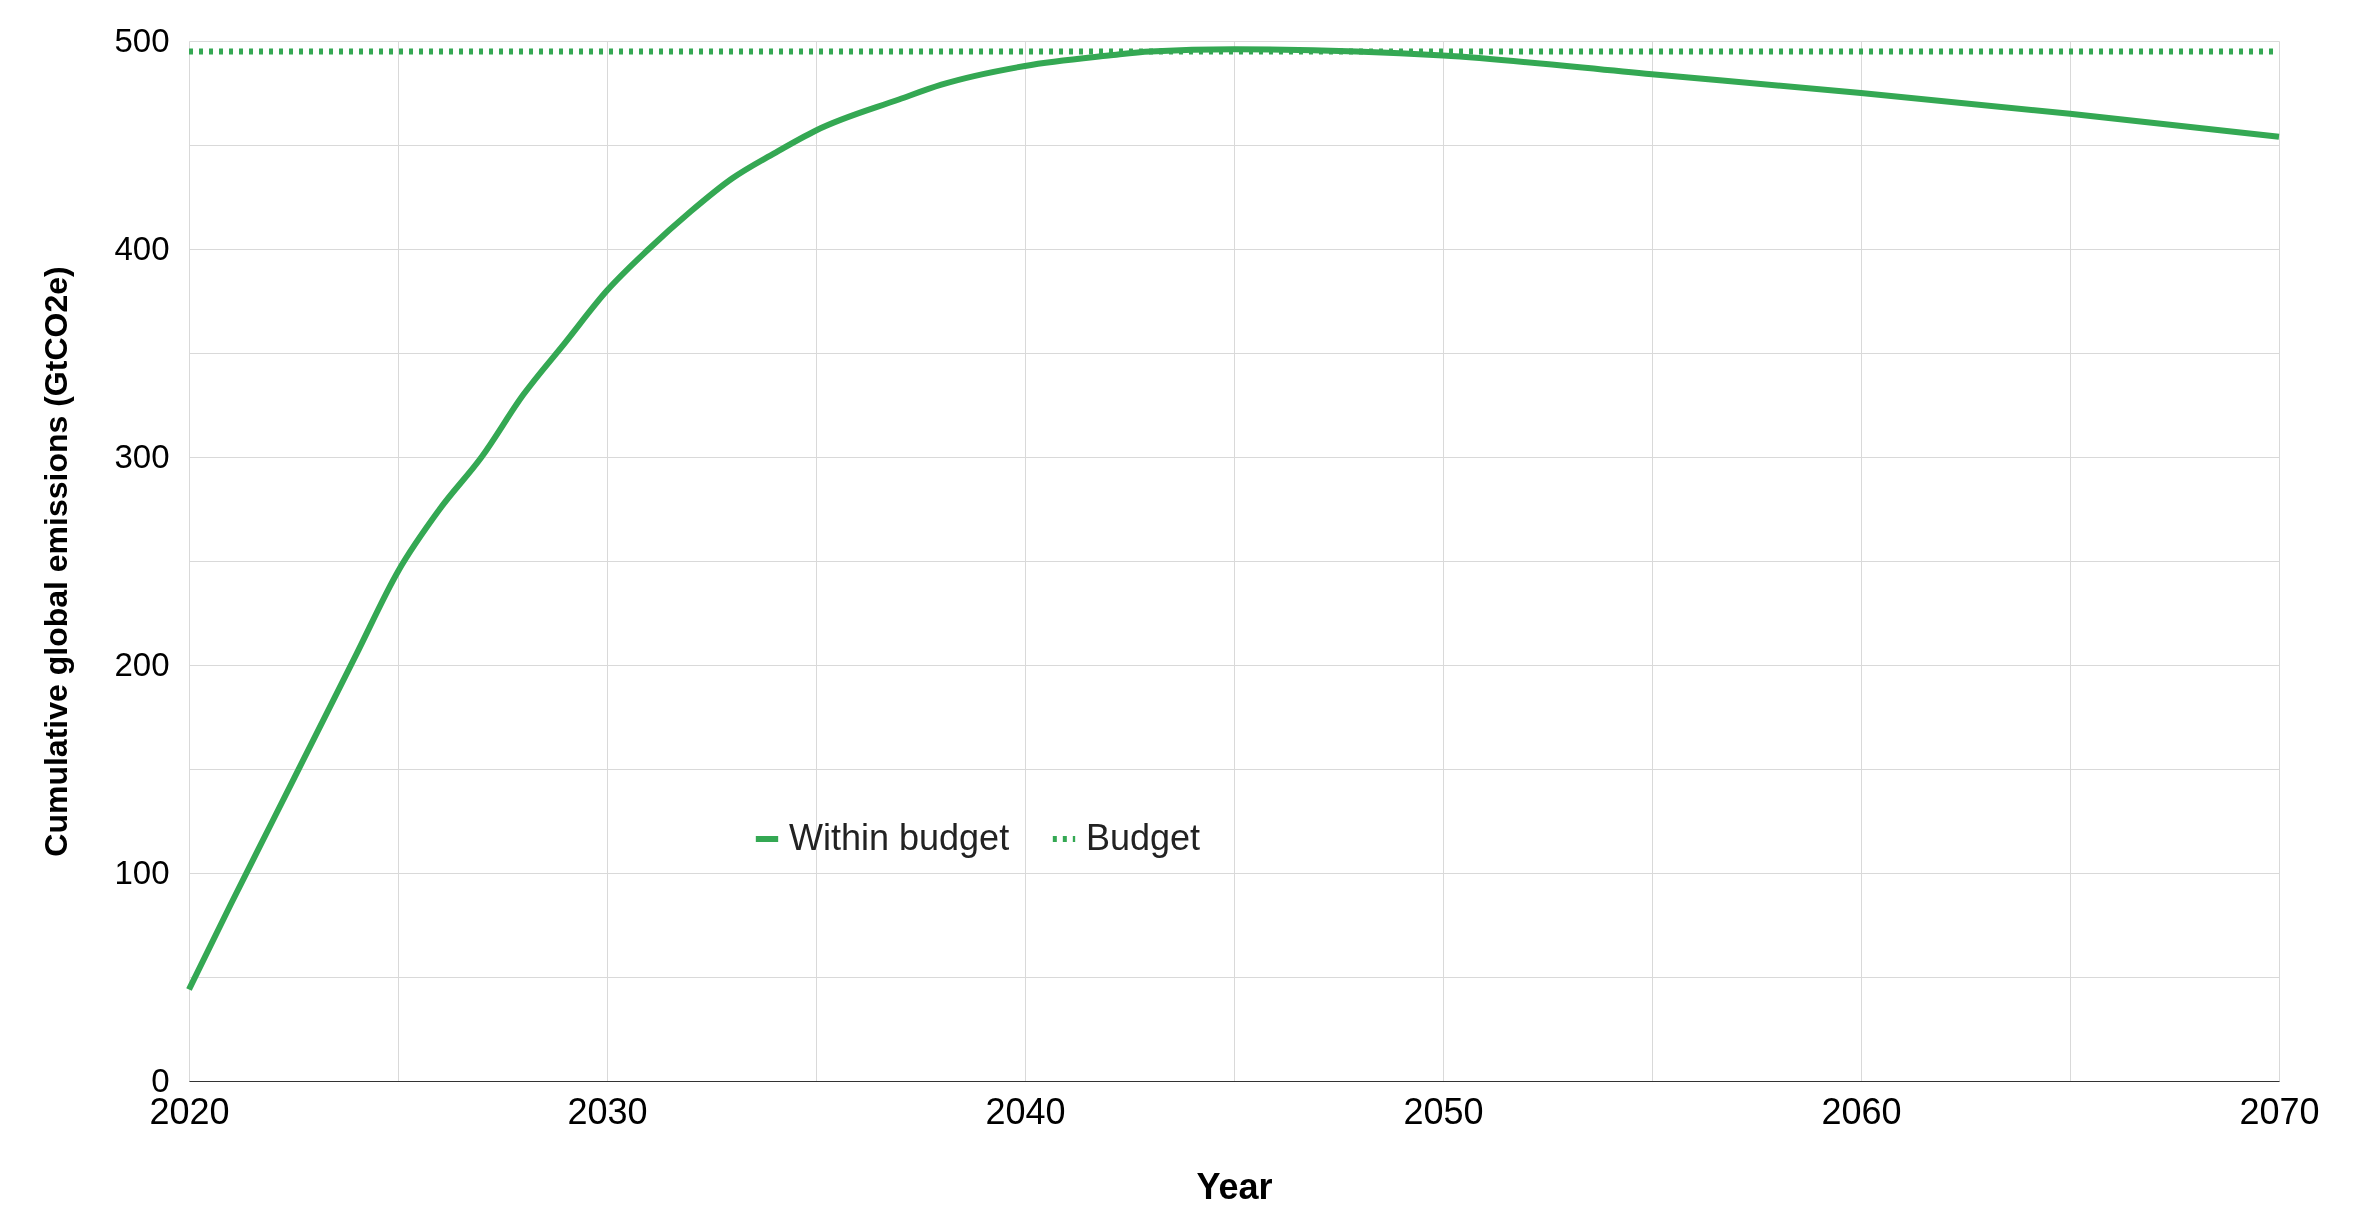 This screenshot has width=2369, height=1232. What do you see at coordinates (2279, 1111) in the screenshot?
I see `x-tick-label: 2070` at bounding box center [2279, 1111].